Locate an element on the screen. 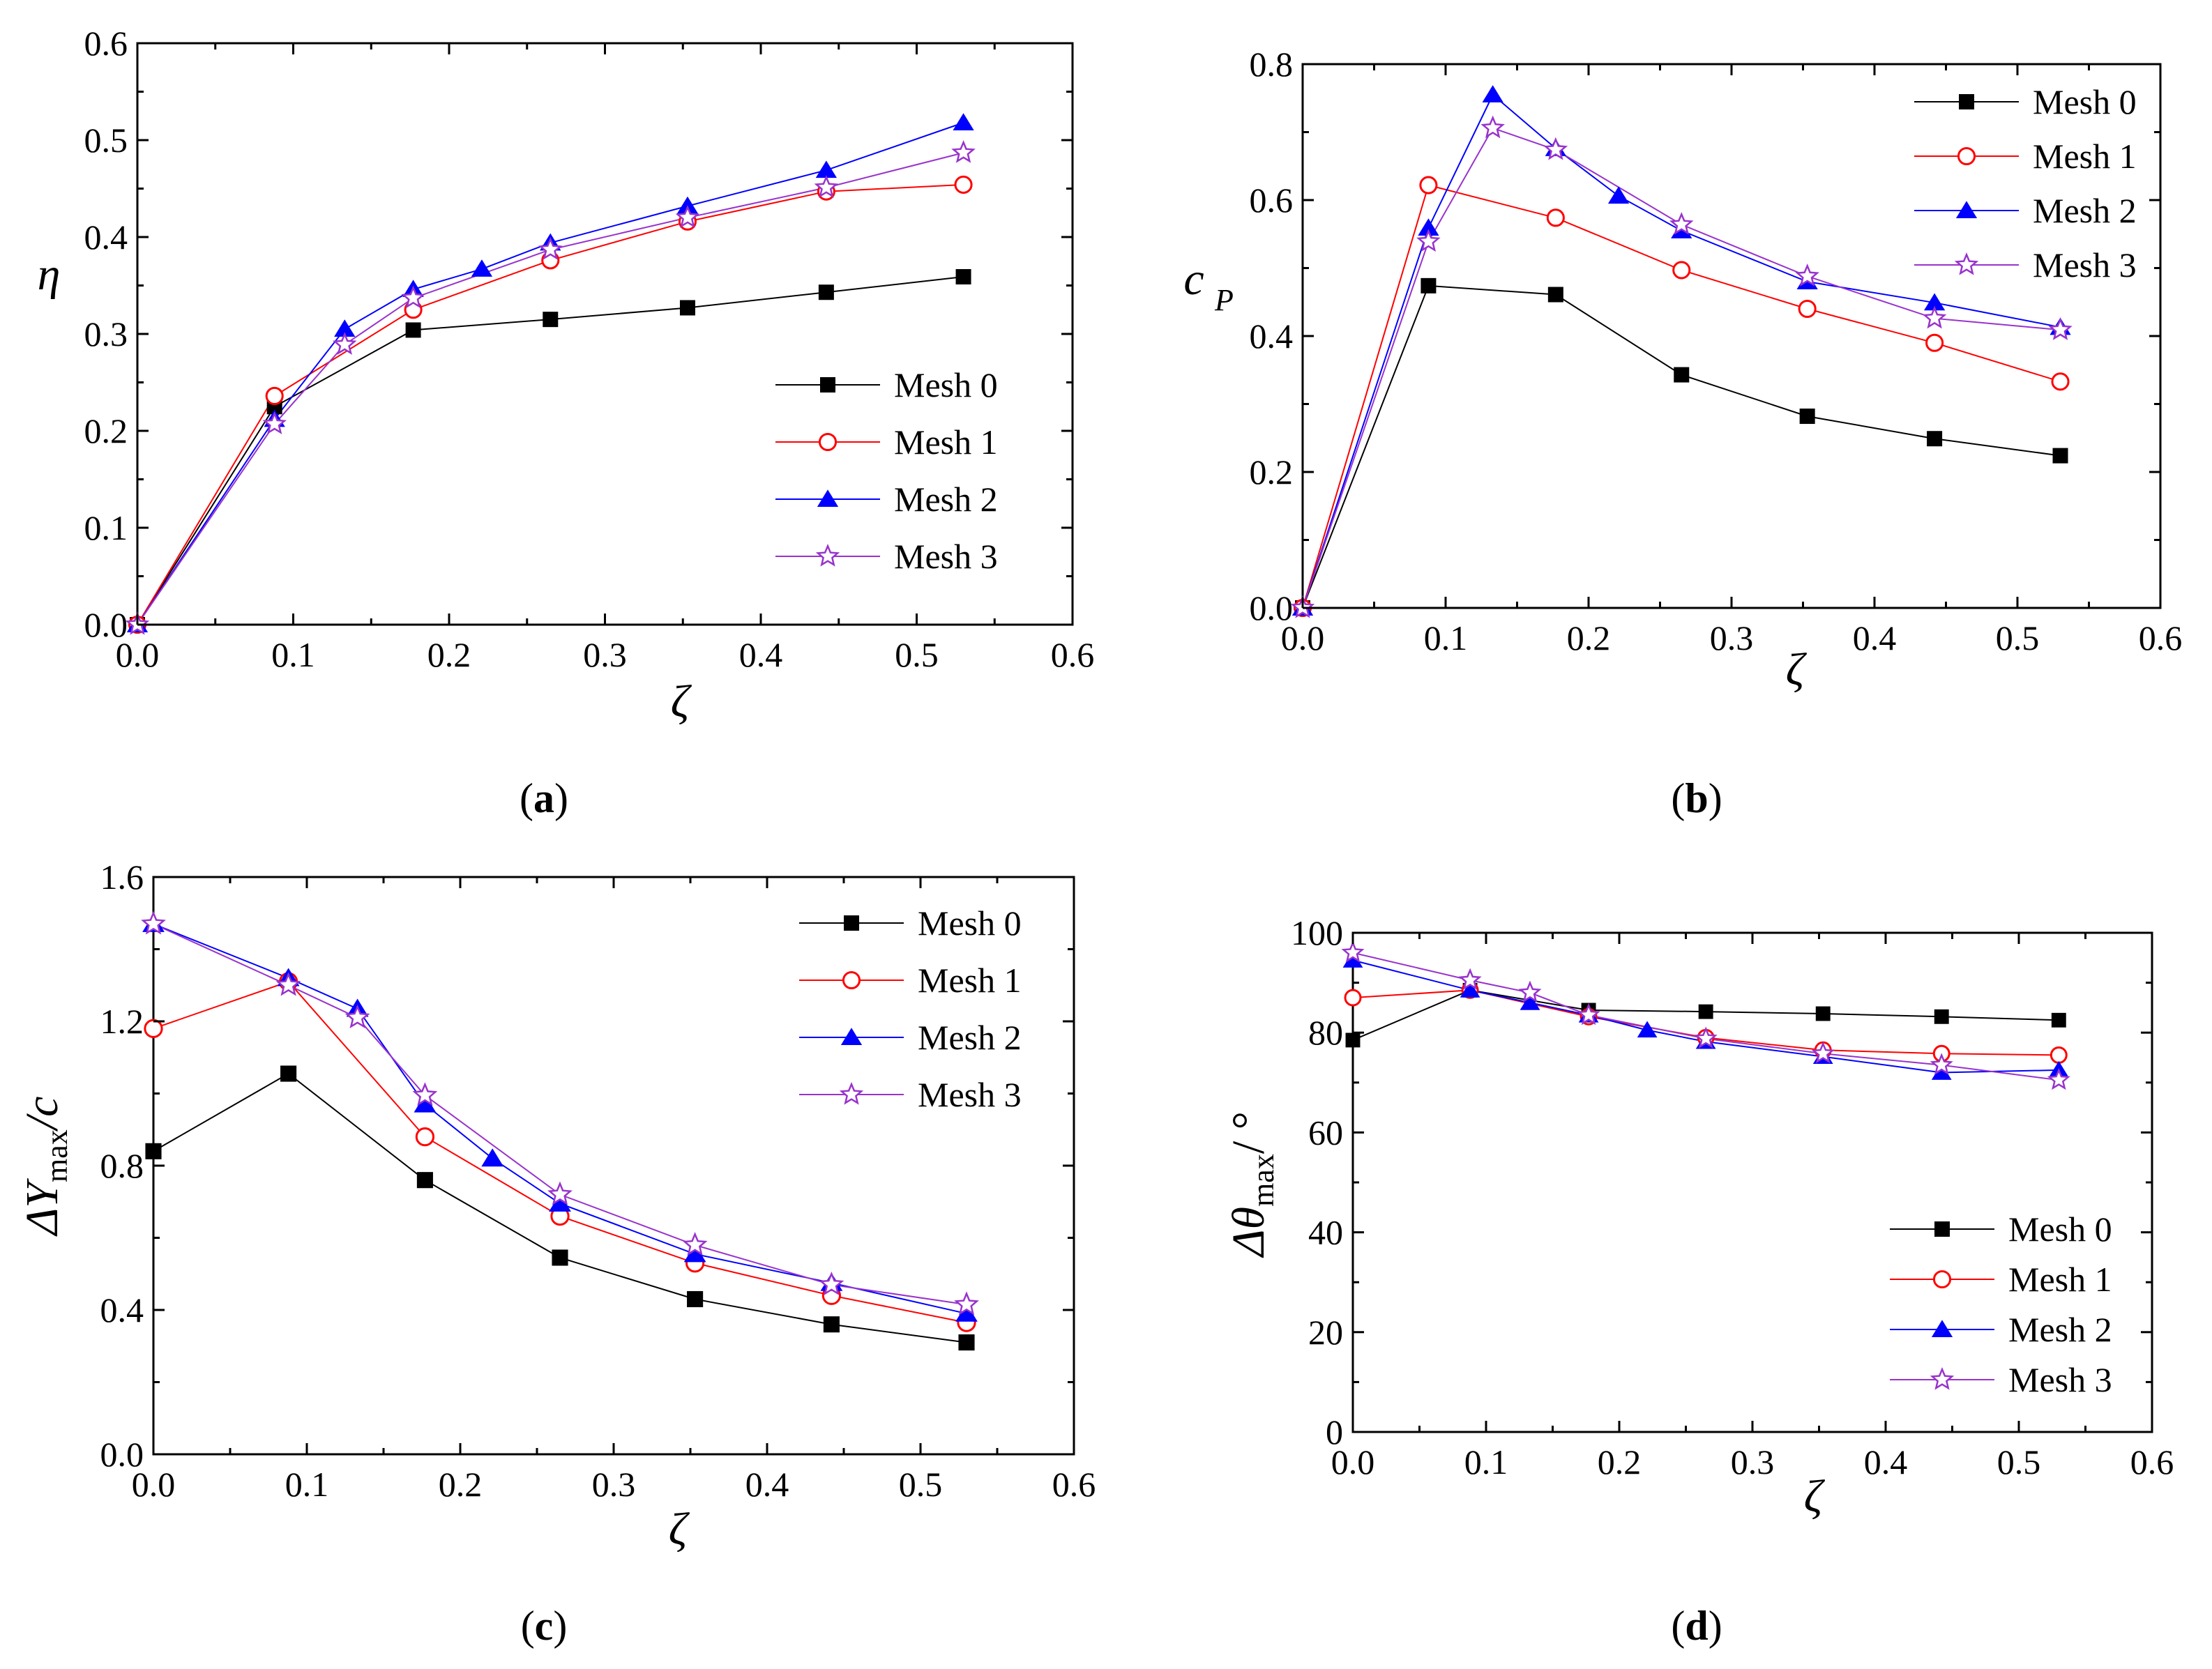  y-tick-label: 20 is located at coordinates (1325, 1332).